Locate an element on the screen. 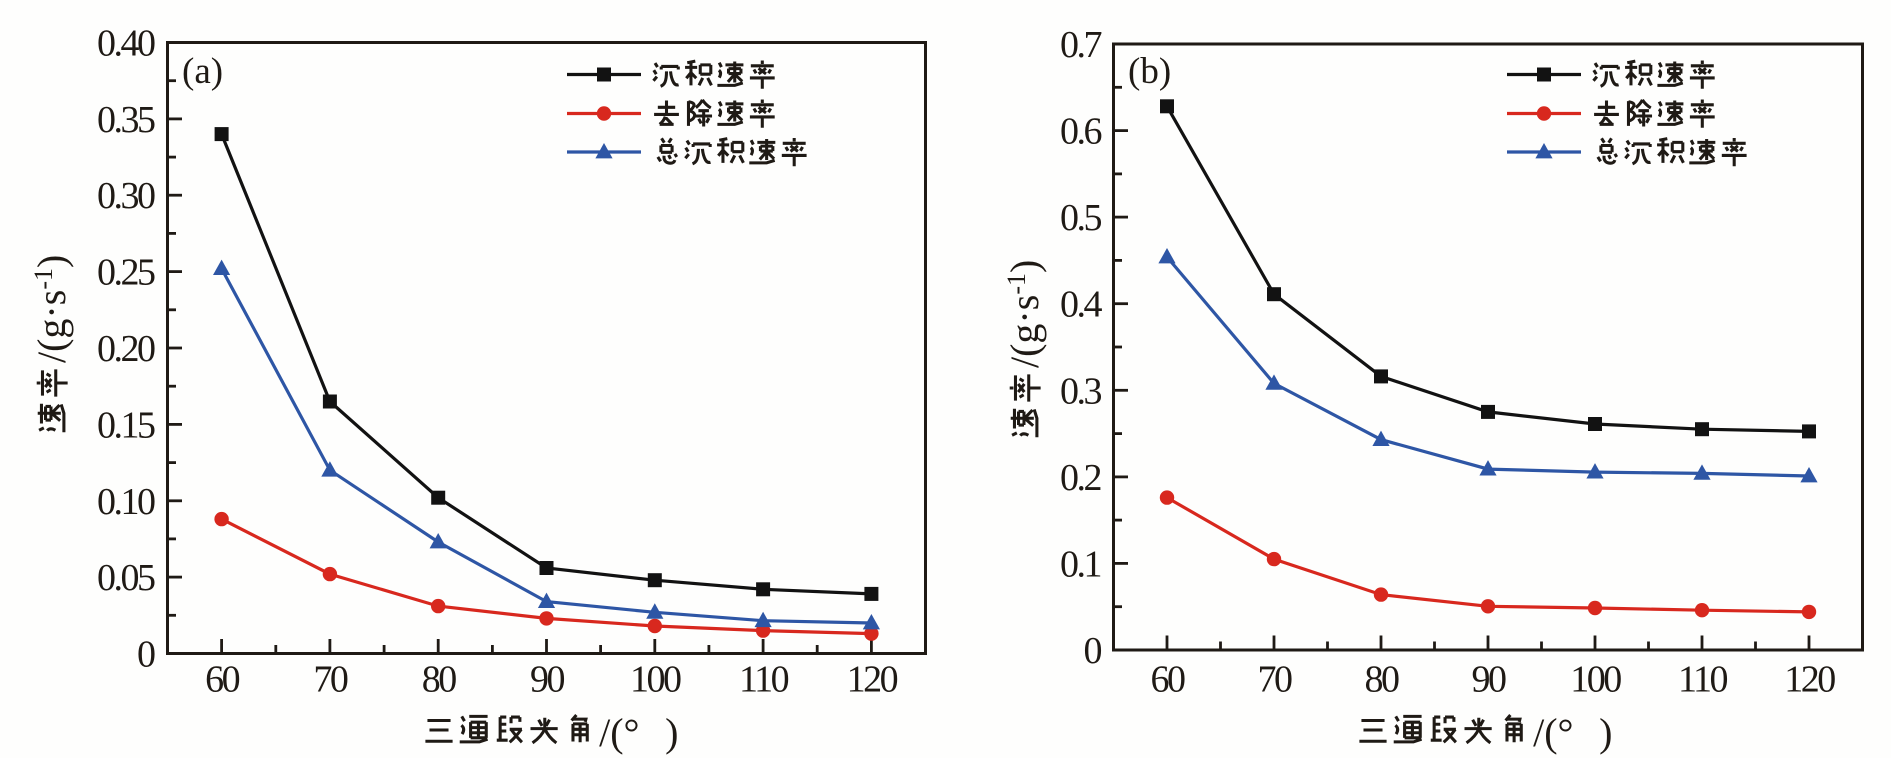  svg-text: 0.4 is located at coordinates (1081, 305).